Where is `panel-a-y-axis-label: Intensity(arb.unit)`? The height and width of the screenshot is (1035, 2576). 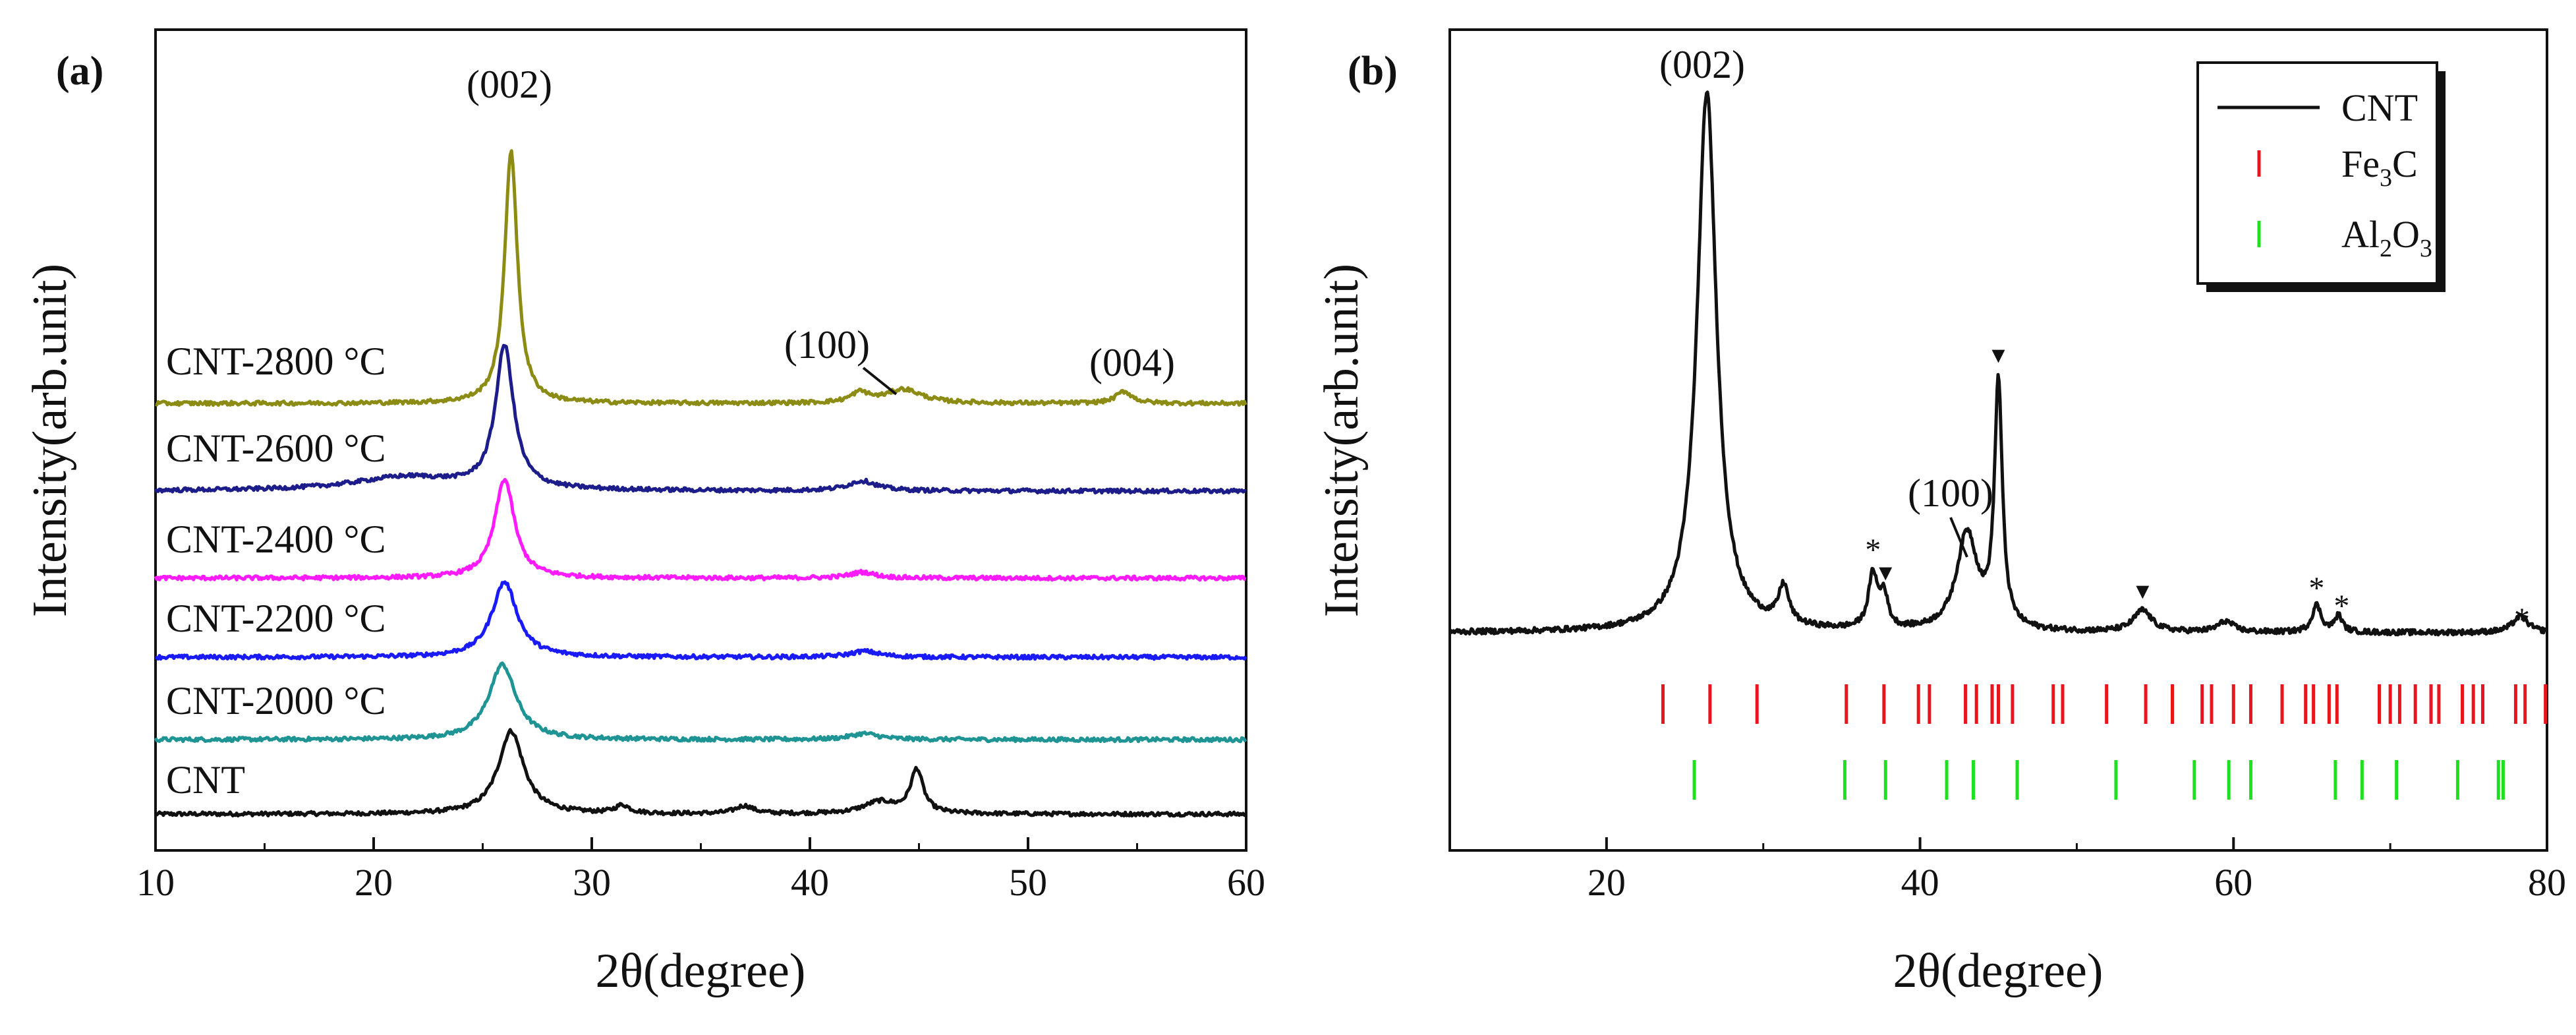 panel-a-y-axis-label: Intensity(arb.unit) is located at coordinates (50, 441).